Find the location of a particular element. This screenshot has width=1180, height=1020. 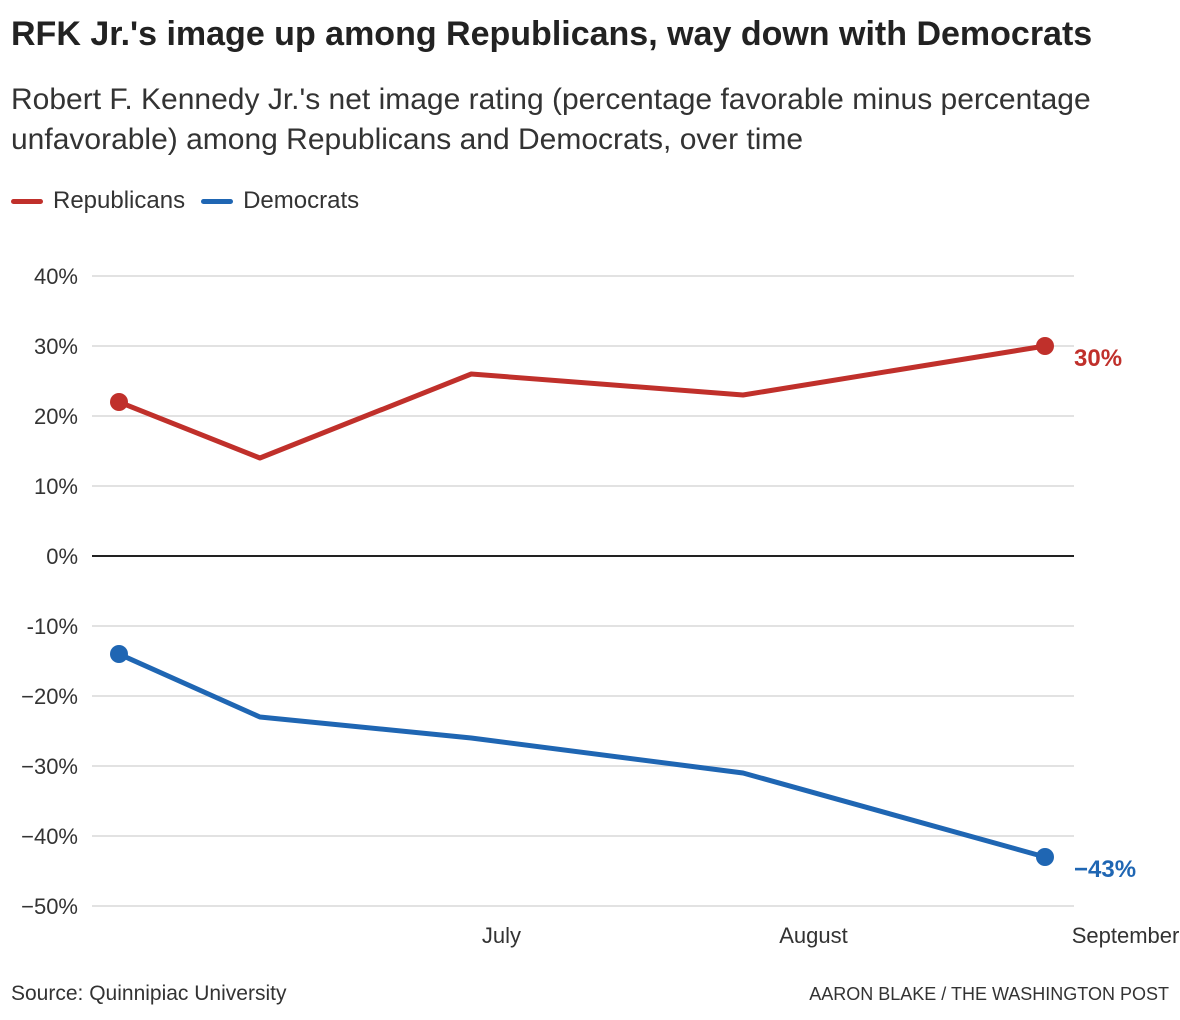

legend-label-democrats: Democrats is located at coordinates (301, 200).